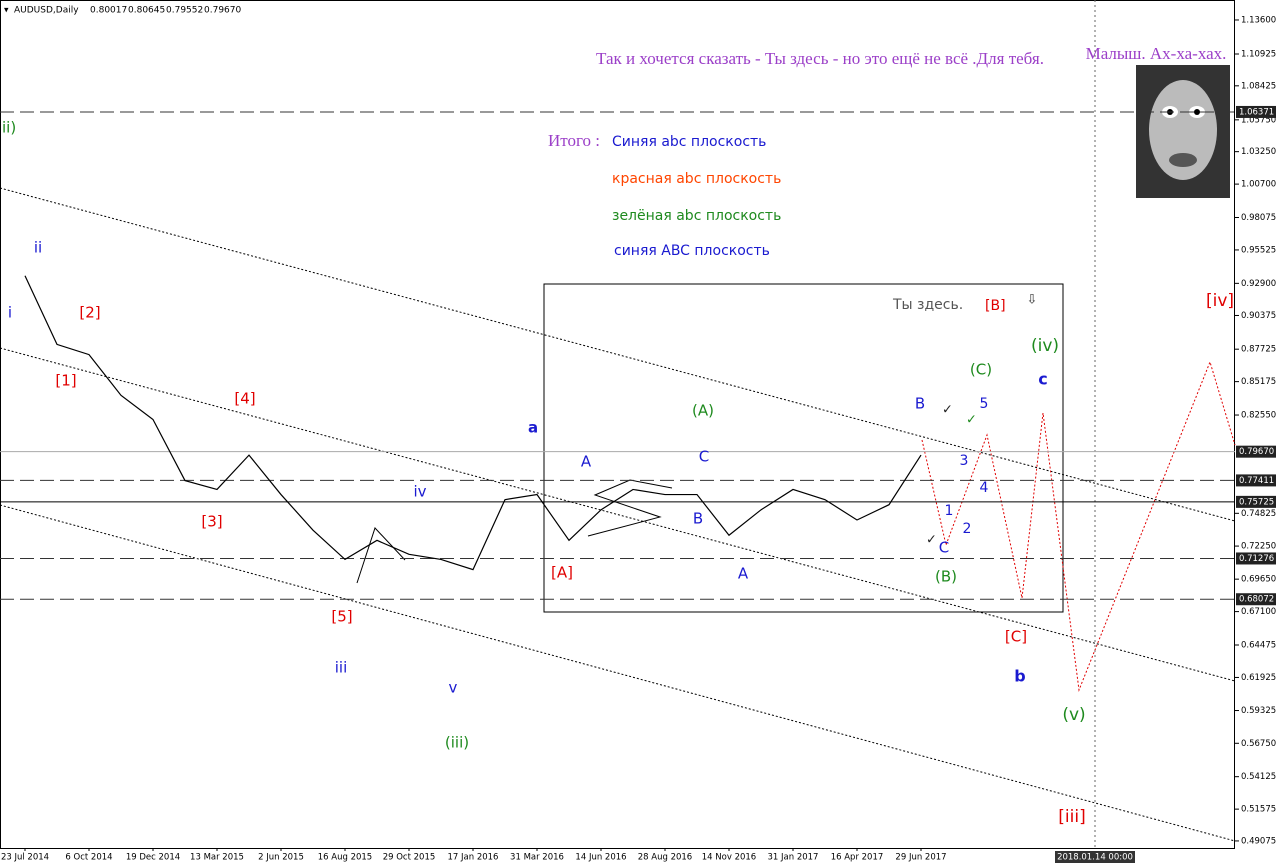 The image size is (1276, 868). What do you see at coordinates (108, 11) in the screenshot?
I see `ohlc: 0.80017` at bounding box center [108, 11].